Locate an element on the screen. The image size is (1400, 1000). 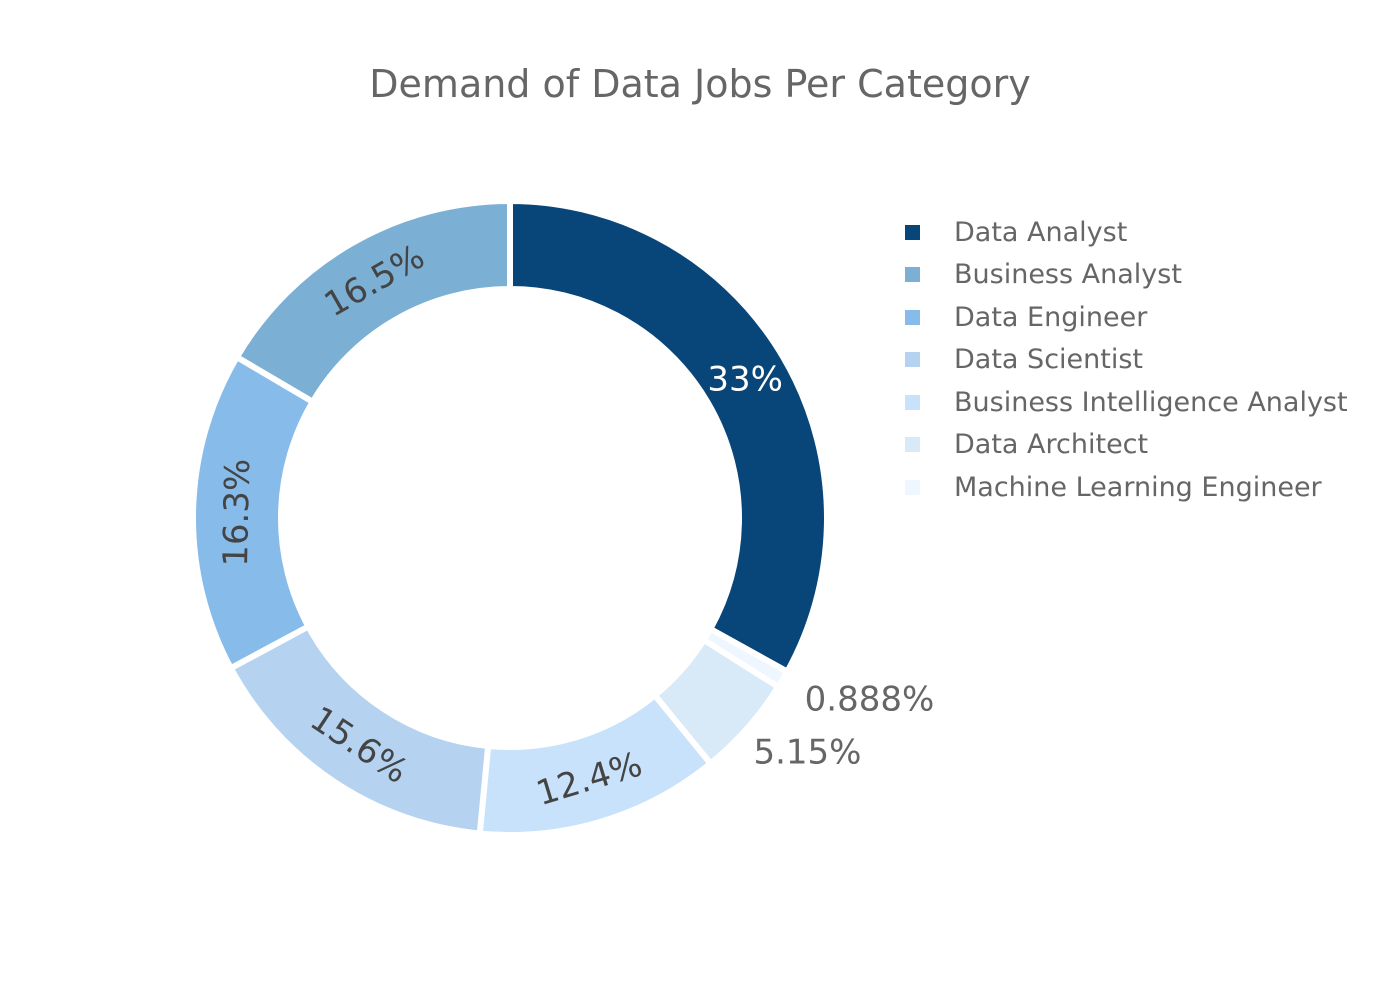
chart-title: Demand of Data Jobs Per Category is located at coordinates (700, 84).